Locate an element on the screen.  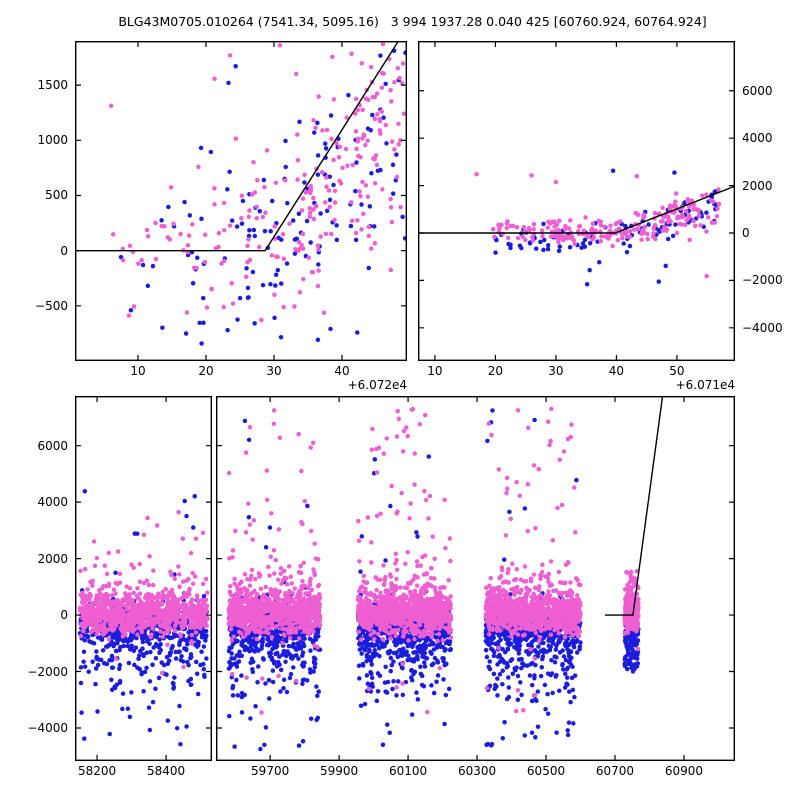
top-left-y-tick-label: 1500 is located at coordinates (52, 85).